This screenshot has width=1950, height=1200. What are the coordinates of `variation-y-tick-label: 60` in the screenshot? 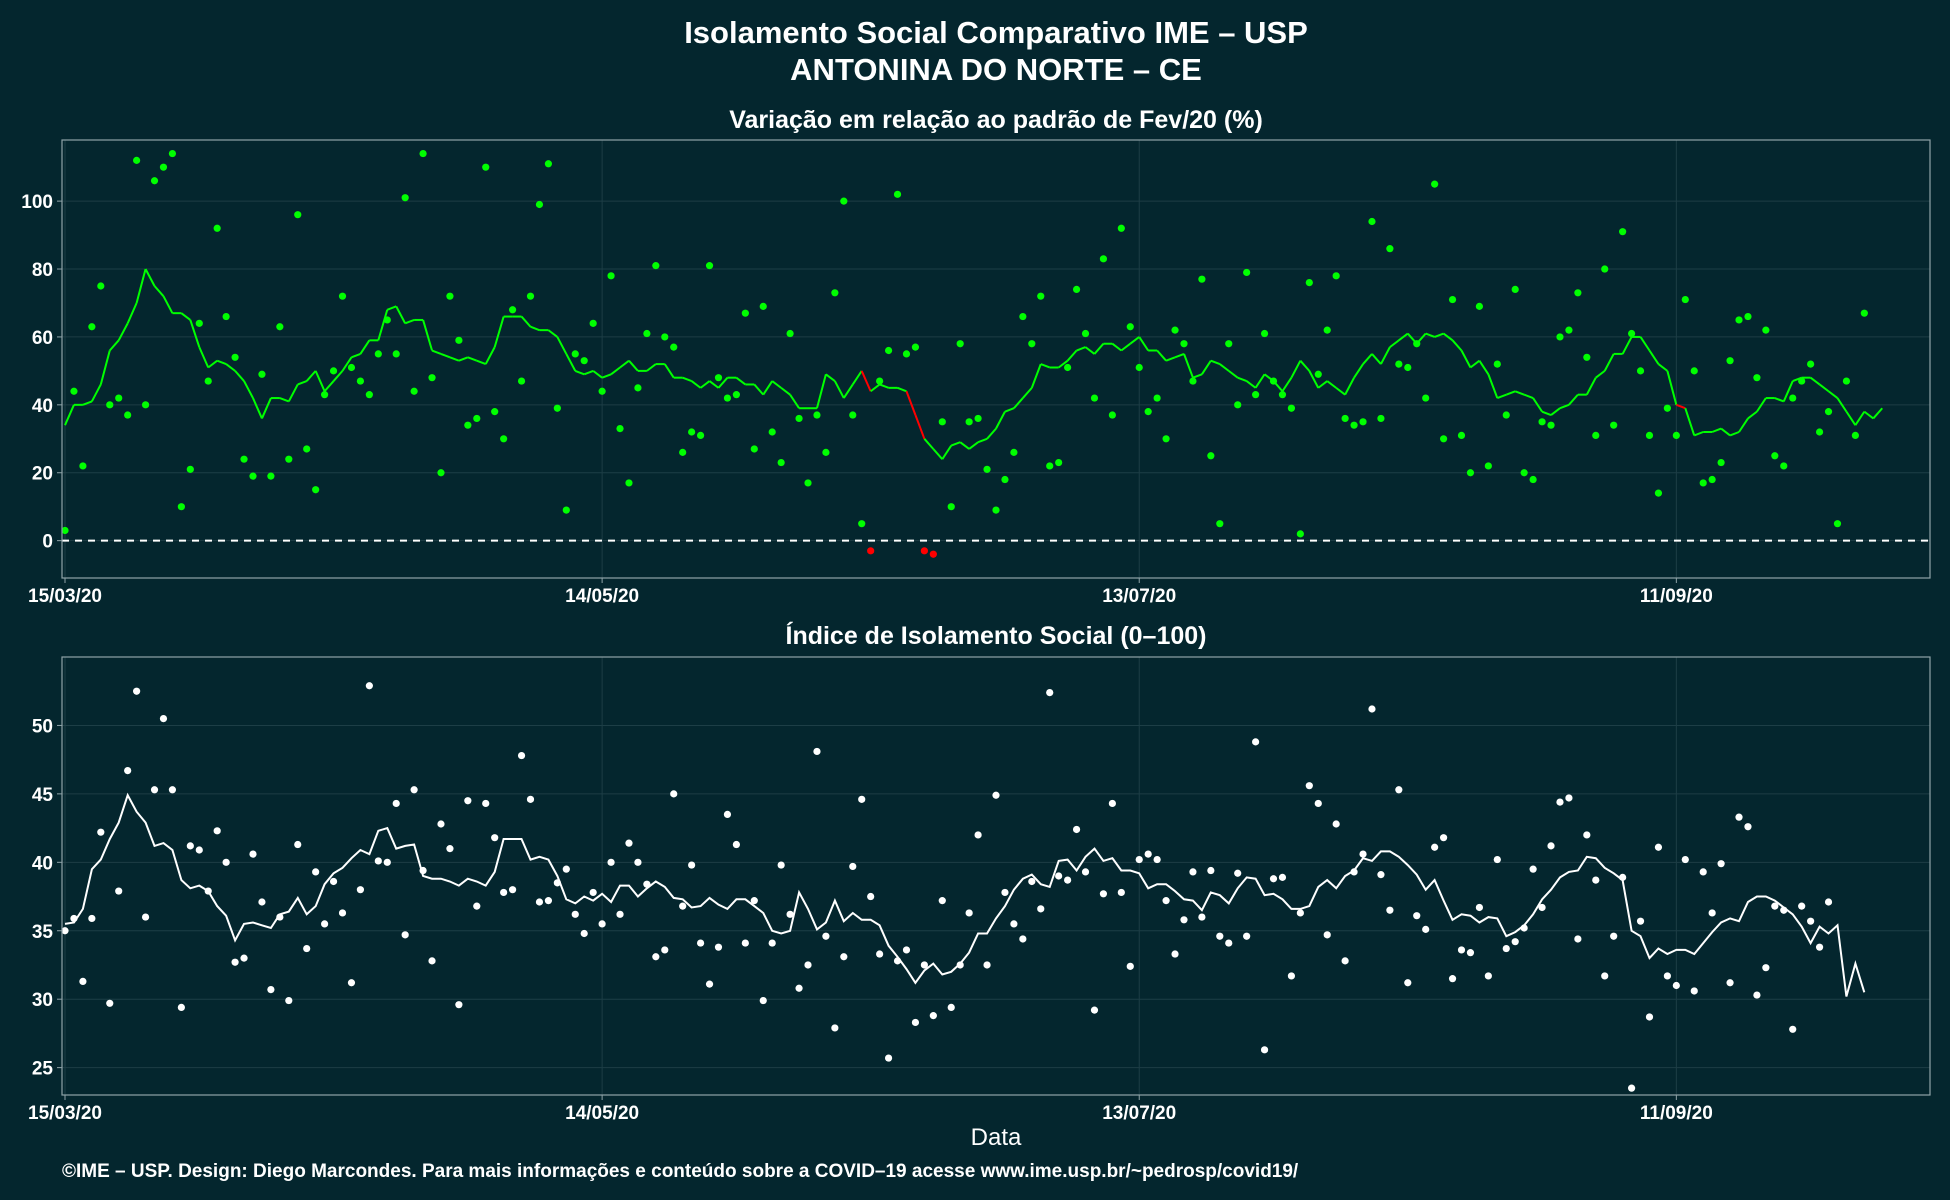 It's located at (42, 338).